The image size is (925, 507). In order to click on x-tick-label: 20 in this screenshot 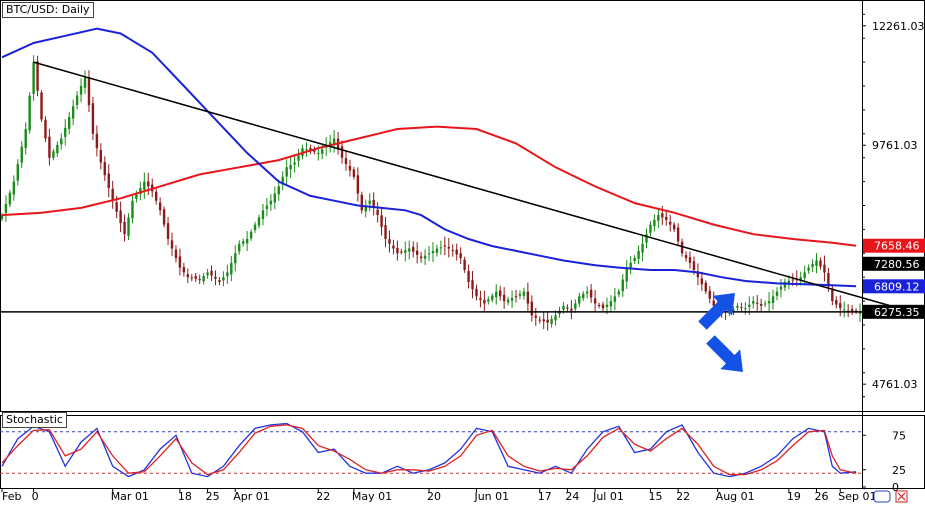, I will do `click(434, 496)`.